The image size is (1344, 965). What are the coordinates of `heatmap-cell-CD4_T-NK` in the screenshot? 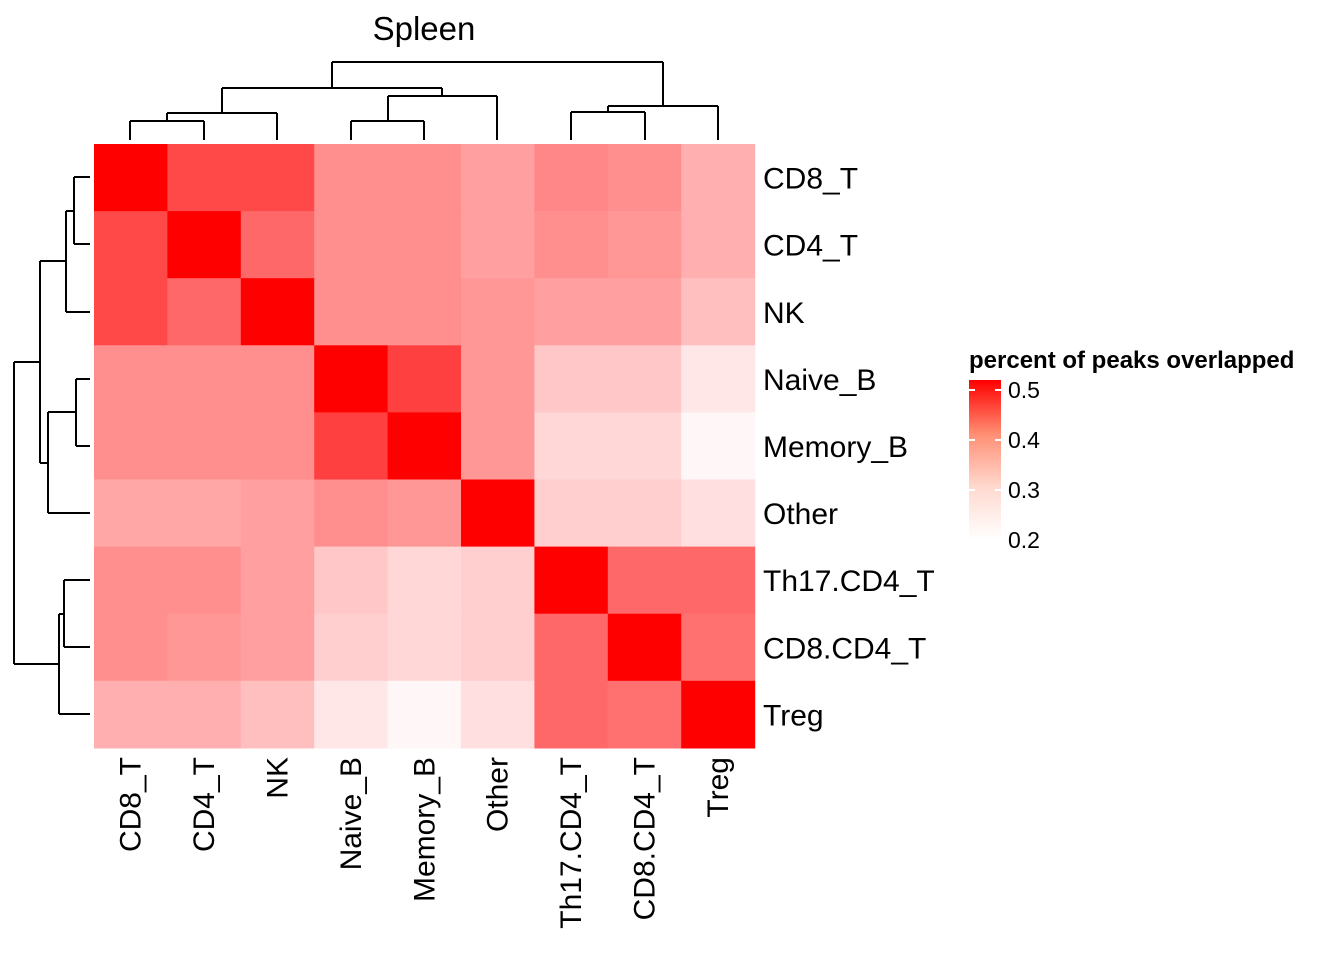 It's located at (277, 245).